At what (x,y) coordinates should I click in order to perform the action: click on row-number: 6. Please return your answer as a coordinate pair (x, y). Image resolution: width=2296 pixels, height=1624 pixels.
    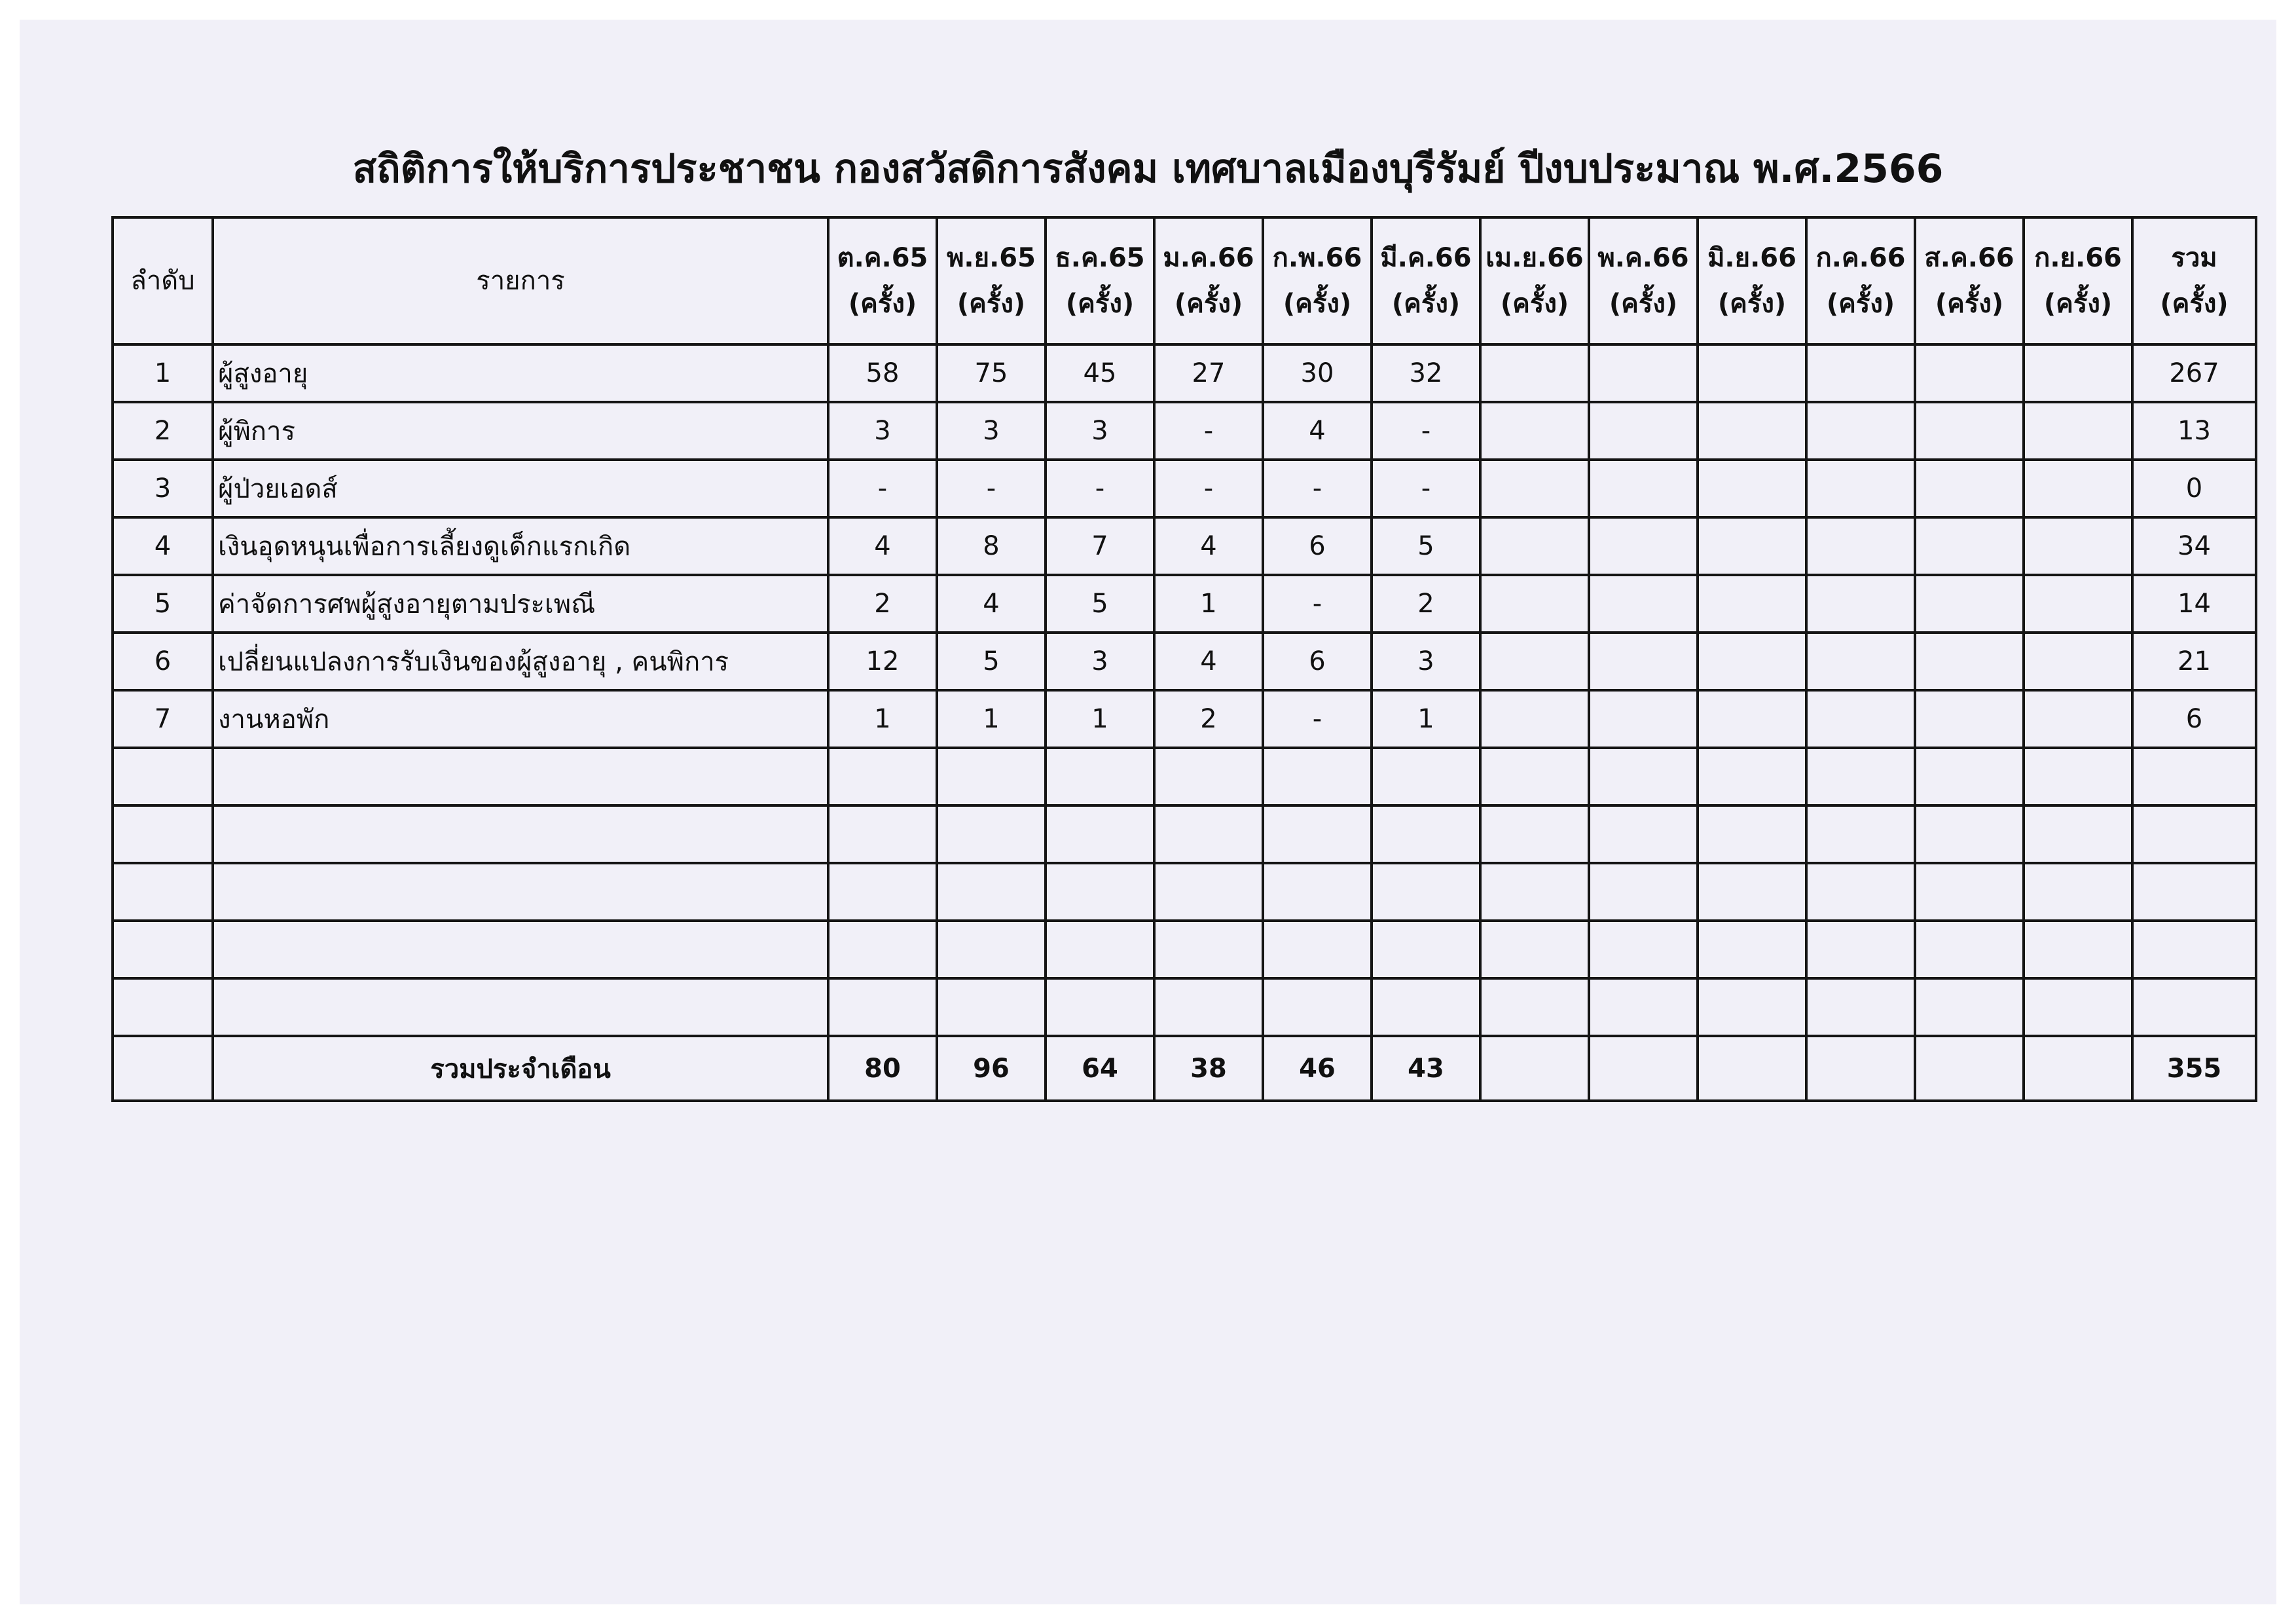
    Looking at the image, I should click on (162, 661).